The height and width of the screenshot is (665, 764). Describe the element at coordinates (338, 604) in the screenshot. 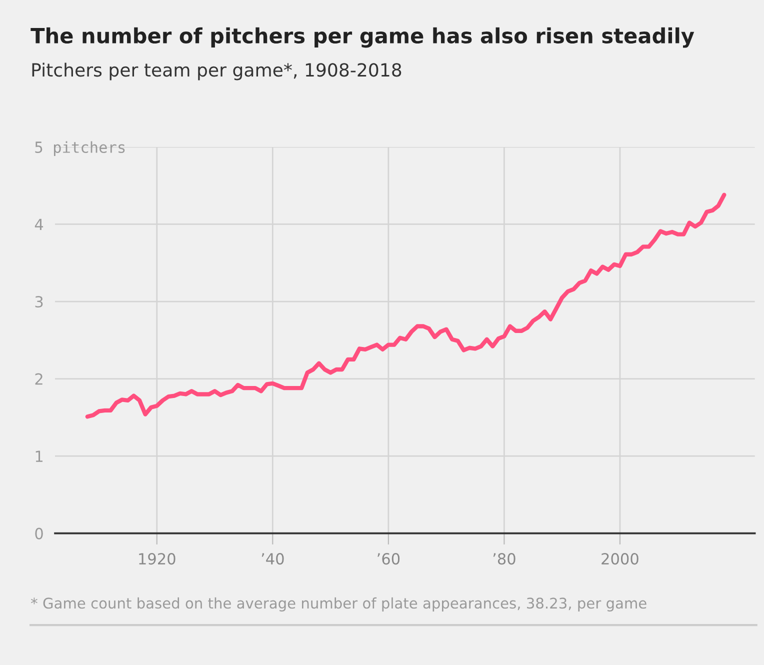

I see `text: * Game count based on the average number of plate appearances, 38.23, per game` at that location.